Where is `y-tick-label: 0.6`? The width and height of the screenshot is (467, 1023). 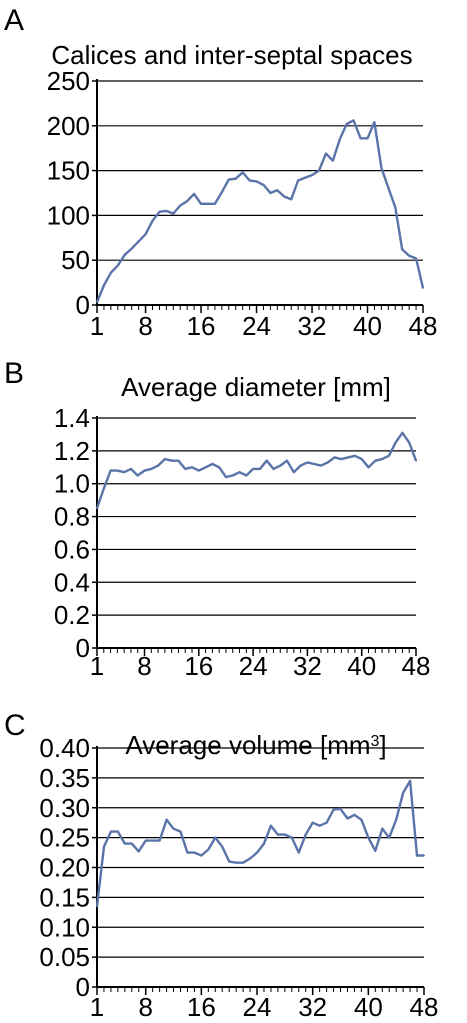
y-tick-label: 0.6 is located at coordinates (72, 549).